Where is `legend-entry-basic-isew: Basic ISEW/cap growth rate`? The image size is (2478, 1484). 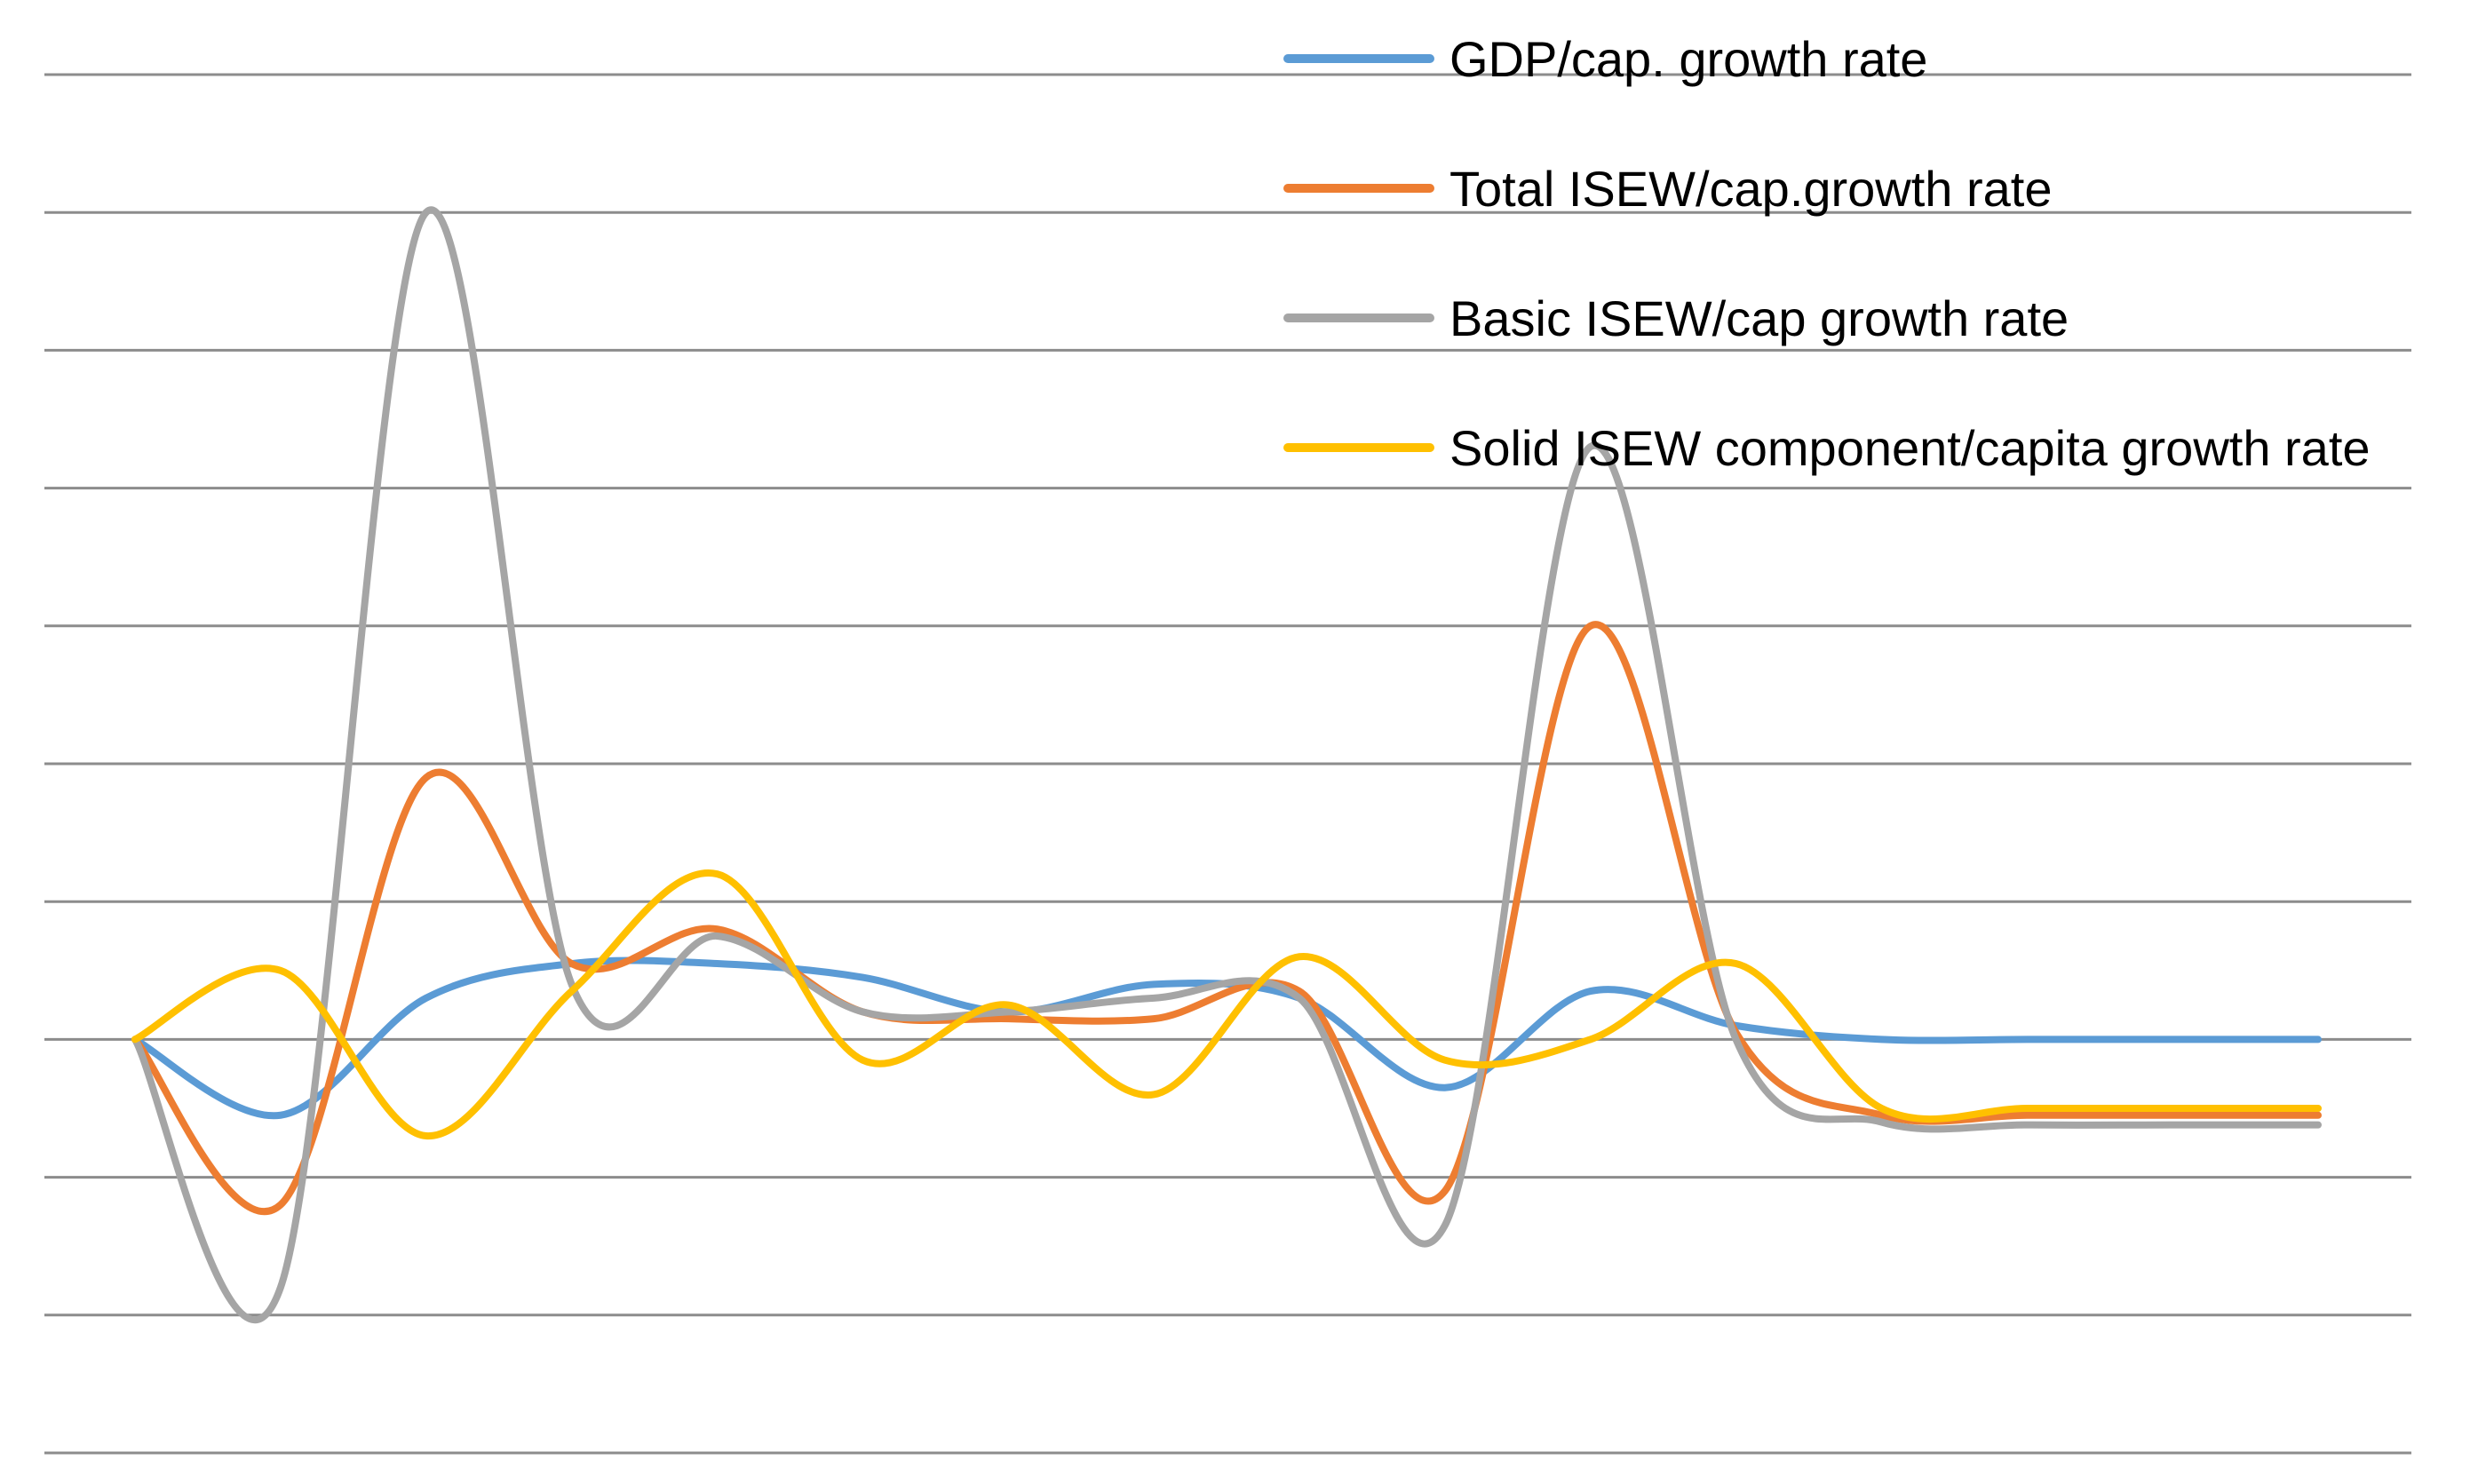
legend-entry-basic-isew: Basic ISEW/cap growth rate is located at coordinates (1676, 318).